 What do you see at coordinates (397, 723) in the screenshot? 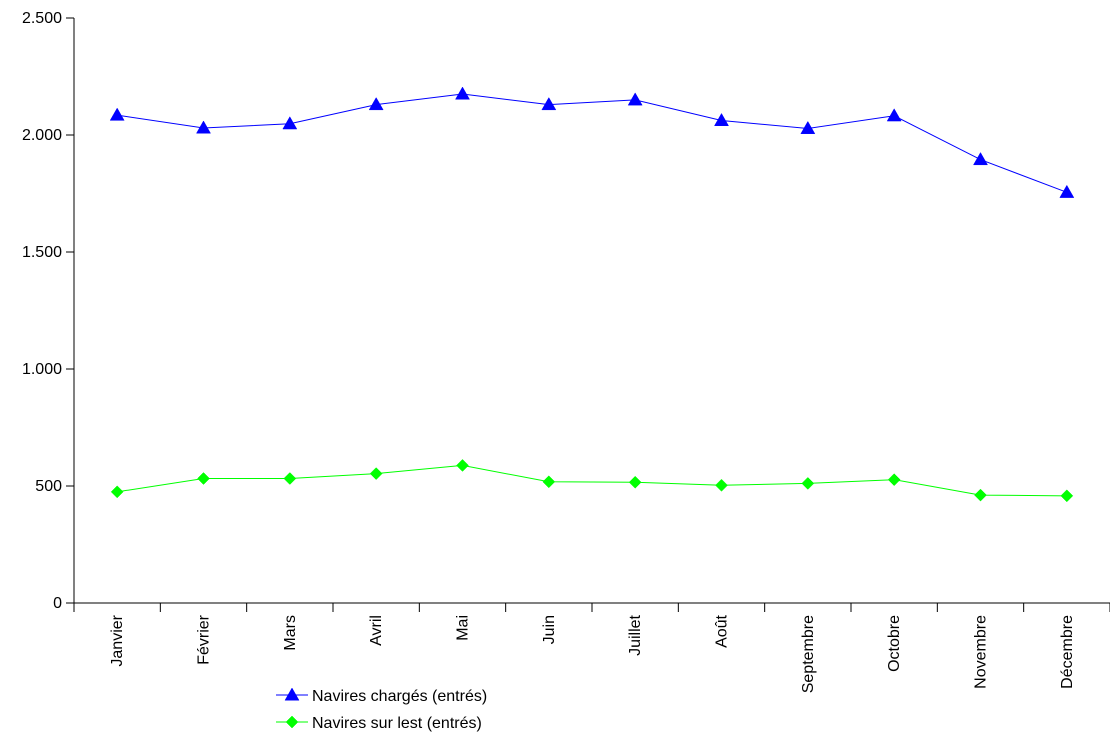
I see `legend-label: Navires sur lest (entrés)` at bounding box center [397, 723].